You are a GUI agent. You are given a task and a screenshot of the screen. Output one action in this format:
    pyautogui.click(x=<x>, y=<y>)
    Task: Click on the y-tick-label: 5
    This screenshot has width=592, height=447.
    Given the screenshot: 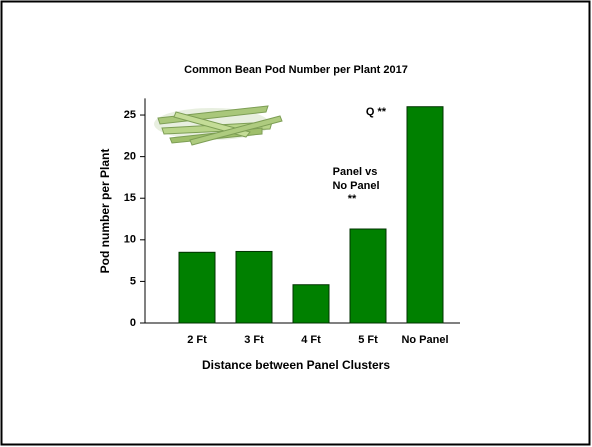 What is the action you would take?
    pyautogui.click(x=133, y=281)
    